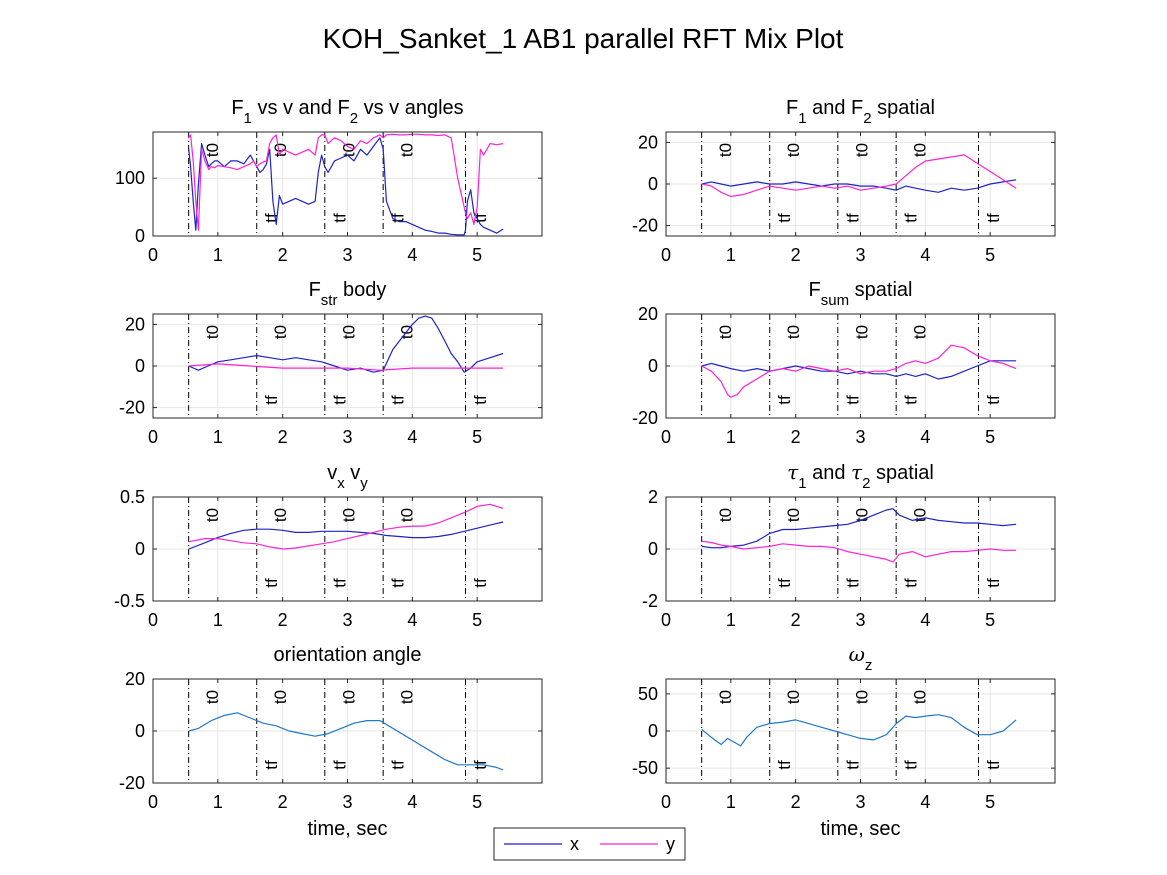  What do you see at coordinates (648, 694) in the screenshot?
I see `y-tick-label: 50` at bounding box center [648, 694].